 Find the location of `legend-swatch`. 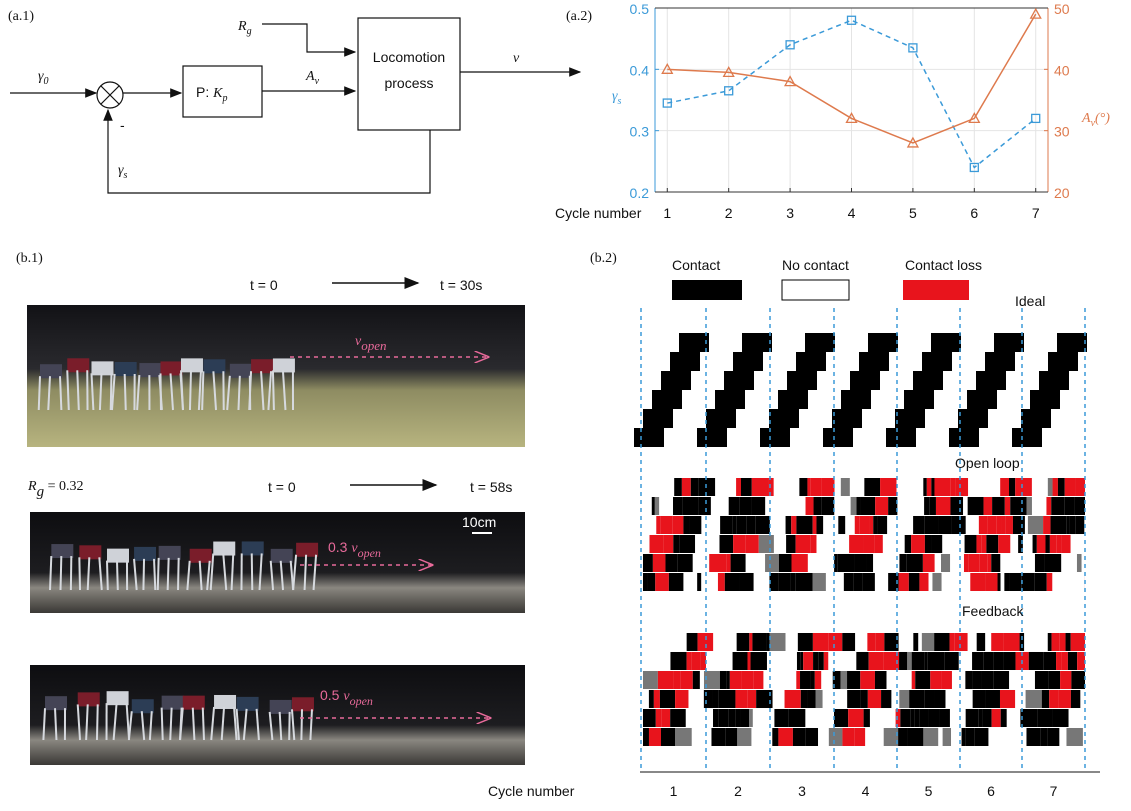

legend-swatch is located at coordinates (815, 290).